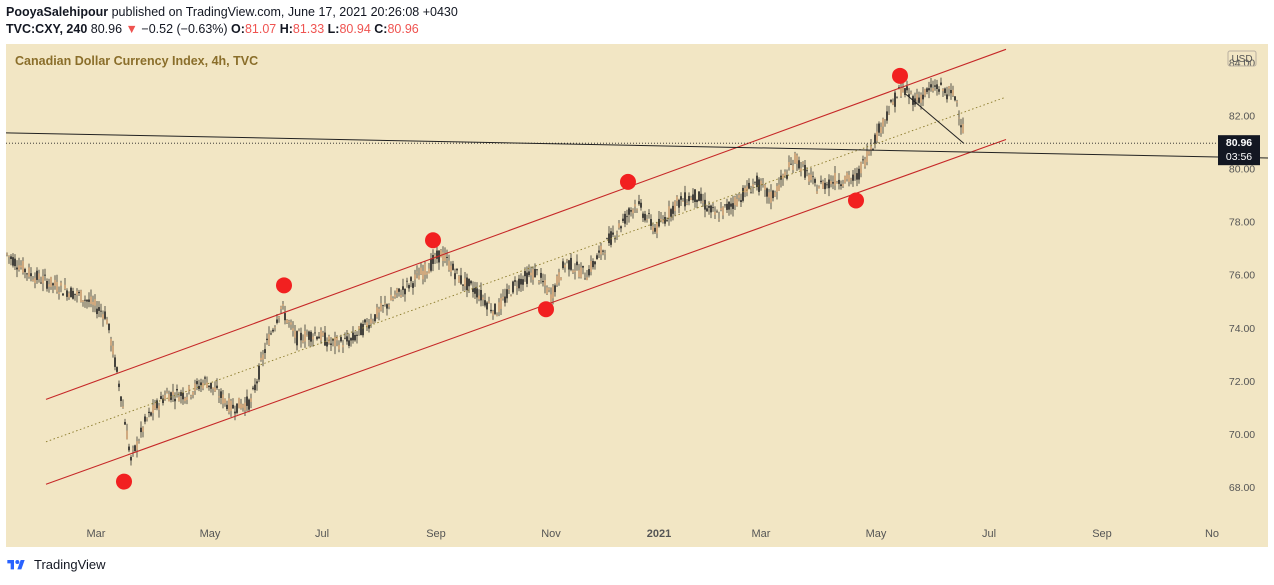 Image resolution: width=1274 pixels, height=585 pixels. What do you see at coordinates (1239, 157) in the screenshot?
I see `countdown-label: 03:56` at bounding box center [1239, 157].